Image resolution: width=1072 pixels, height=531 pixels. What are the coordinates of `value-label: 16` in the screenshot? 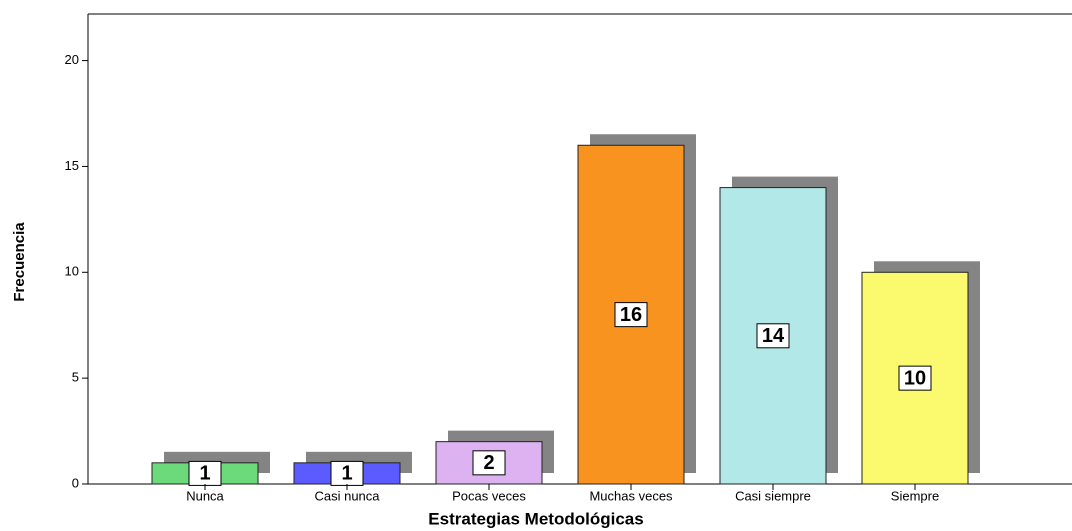 It's located at (631, 315).